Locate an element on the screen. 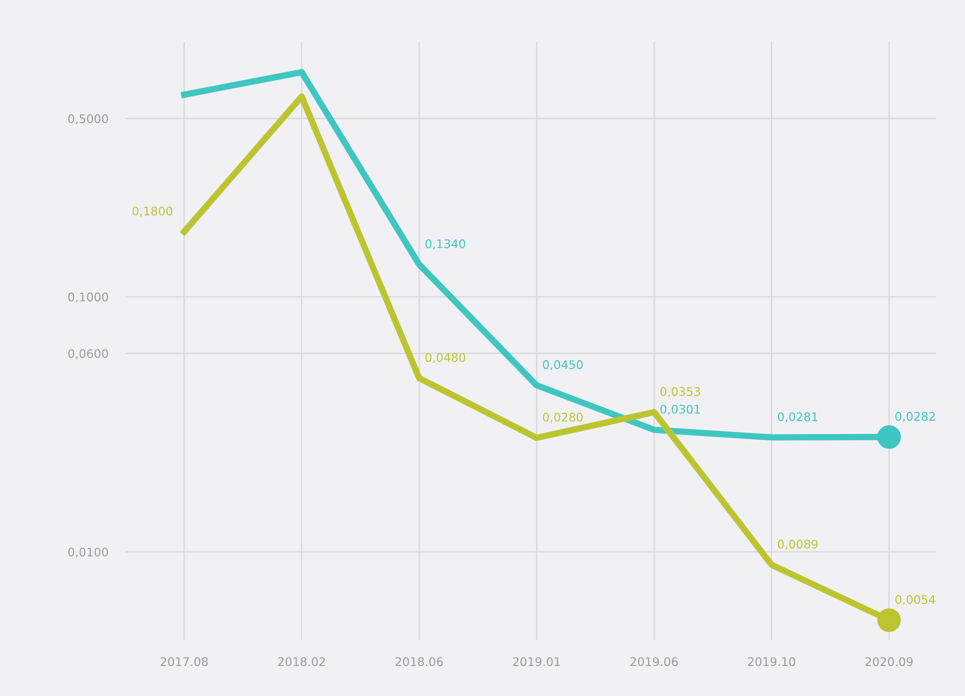 The image size is (965, 696). x-tick-label: 2017.08 is located at coordinates (184, 661).